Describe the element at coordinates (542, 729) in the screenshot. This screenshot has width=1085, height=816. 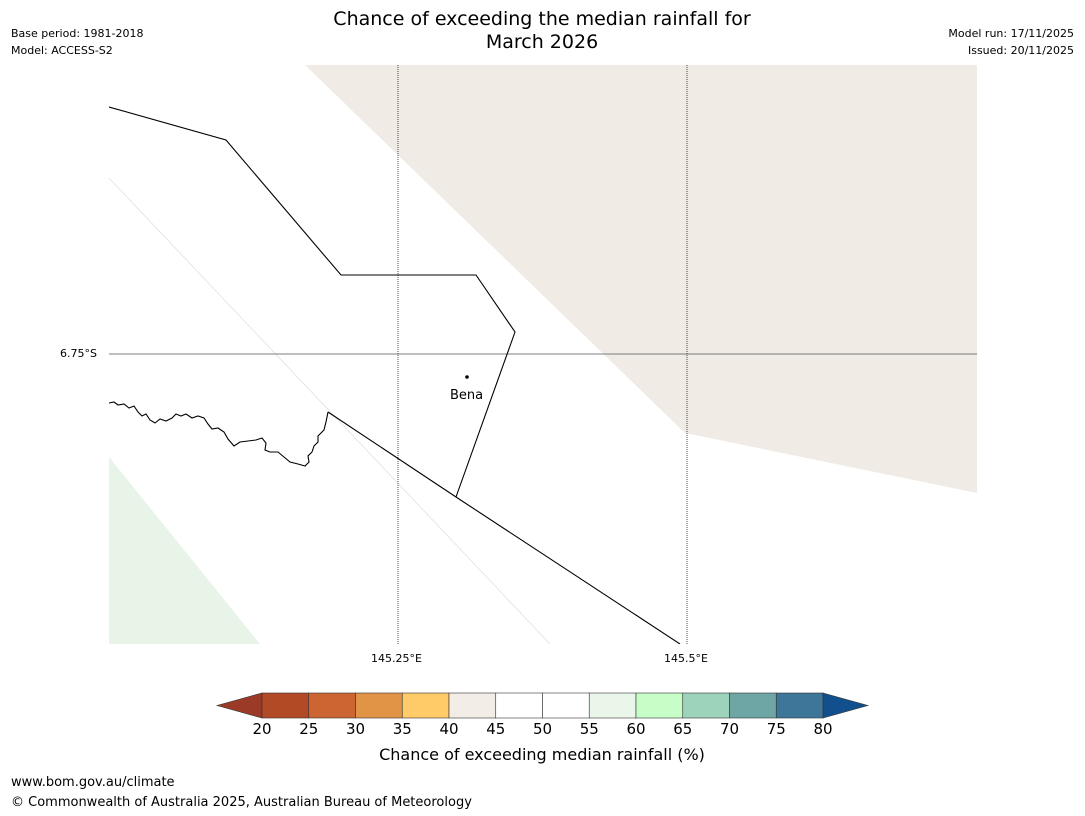
I see `colorbar-tick-50: 50` at that location.